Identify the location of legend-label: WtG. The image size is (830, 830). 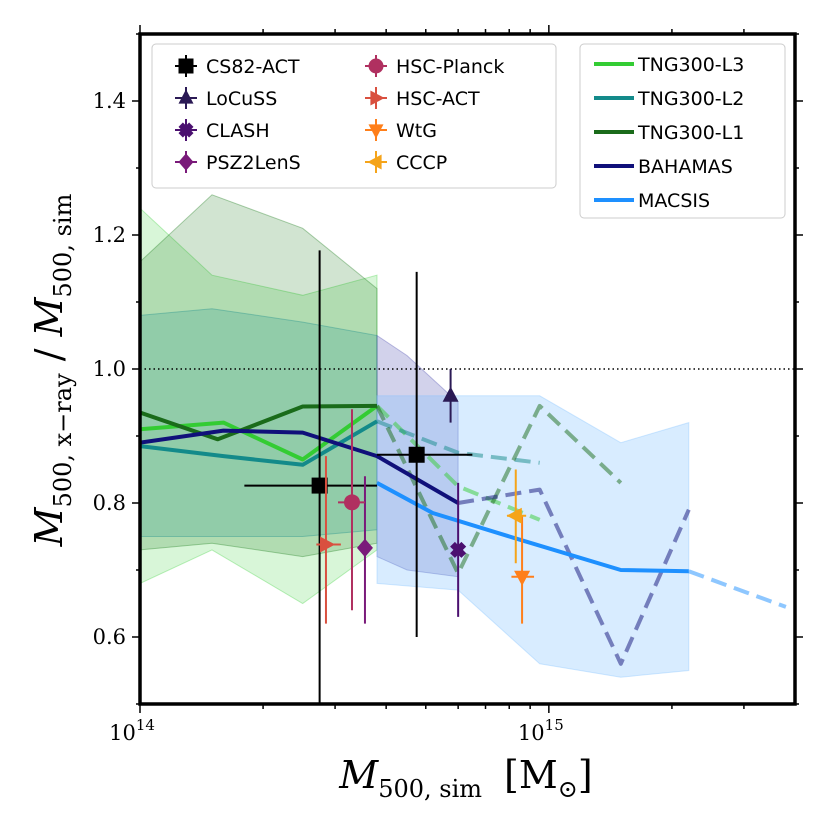
(416, 131).